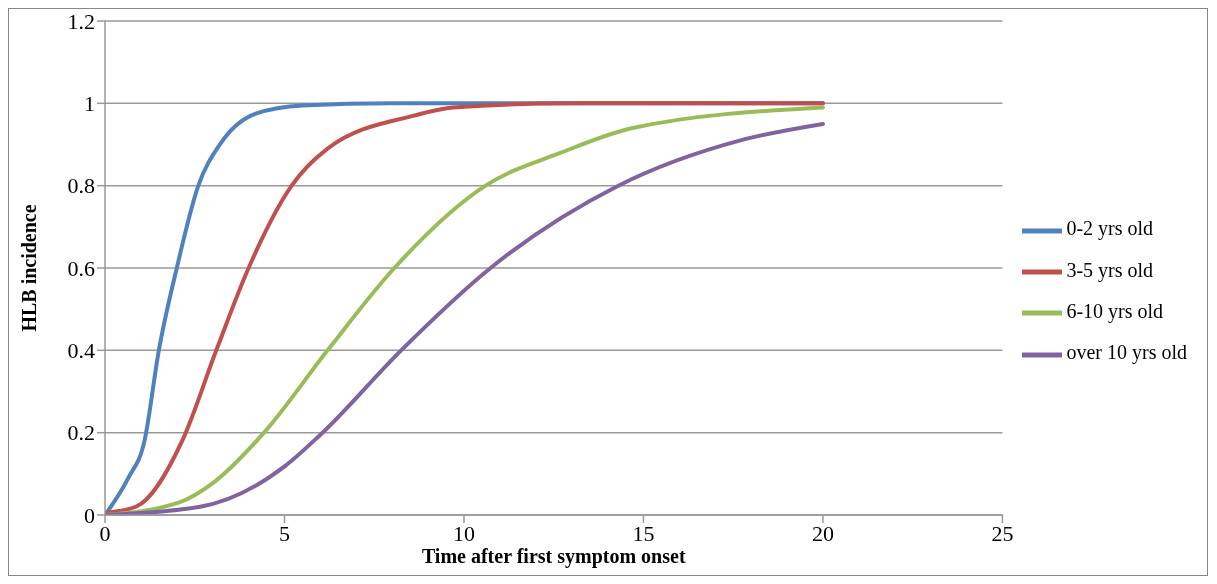 This screenshot has width=1217, height=584. What do you see at coordinates (81, 186) in the screenshot?
I see `y-tick-label: 0.8` at bounding box center [81, 186].